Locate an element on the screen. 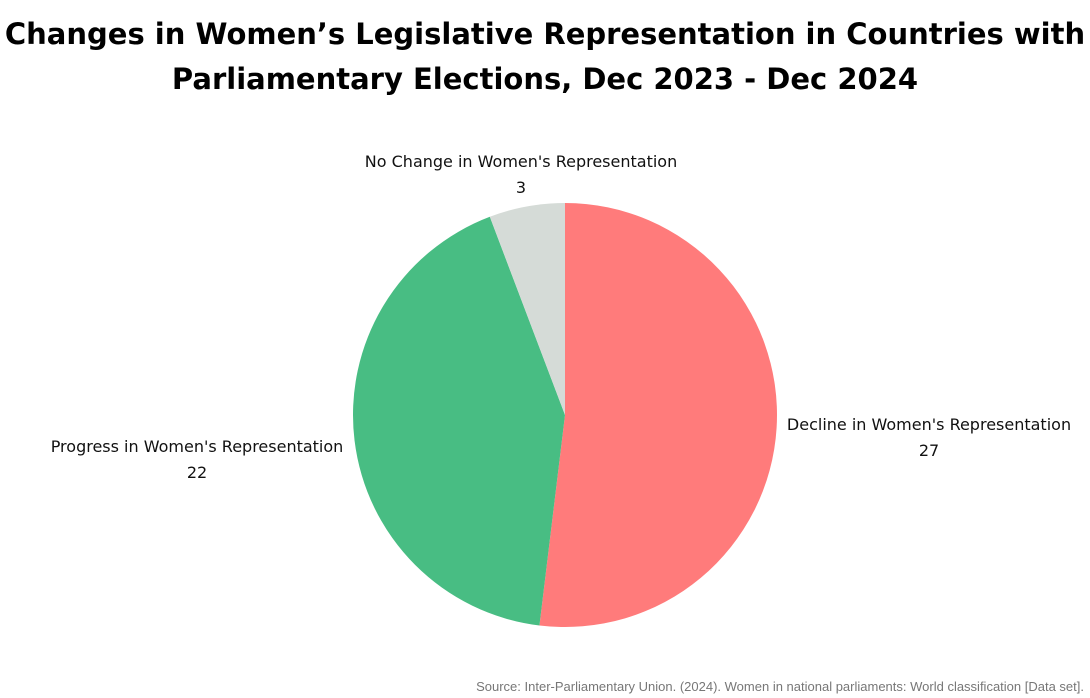 This screenshot has width=1090, height=698. slice-value-label: 22 is located at coordinates (197, 472).